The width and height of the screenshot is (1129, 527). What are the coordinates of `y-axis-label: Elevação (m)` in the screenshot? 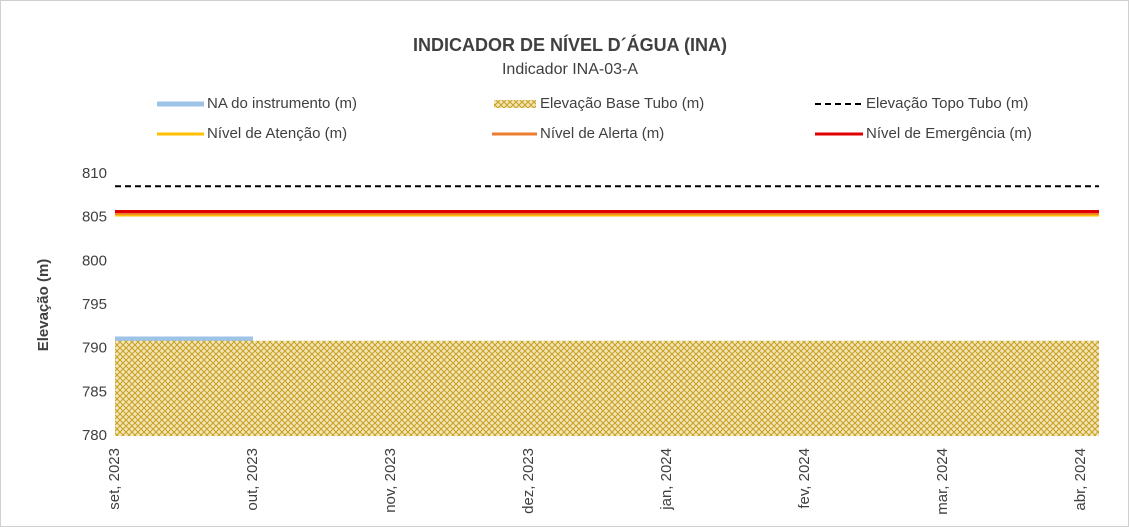 It's located at (43, 305).